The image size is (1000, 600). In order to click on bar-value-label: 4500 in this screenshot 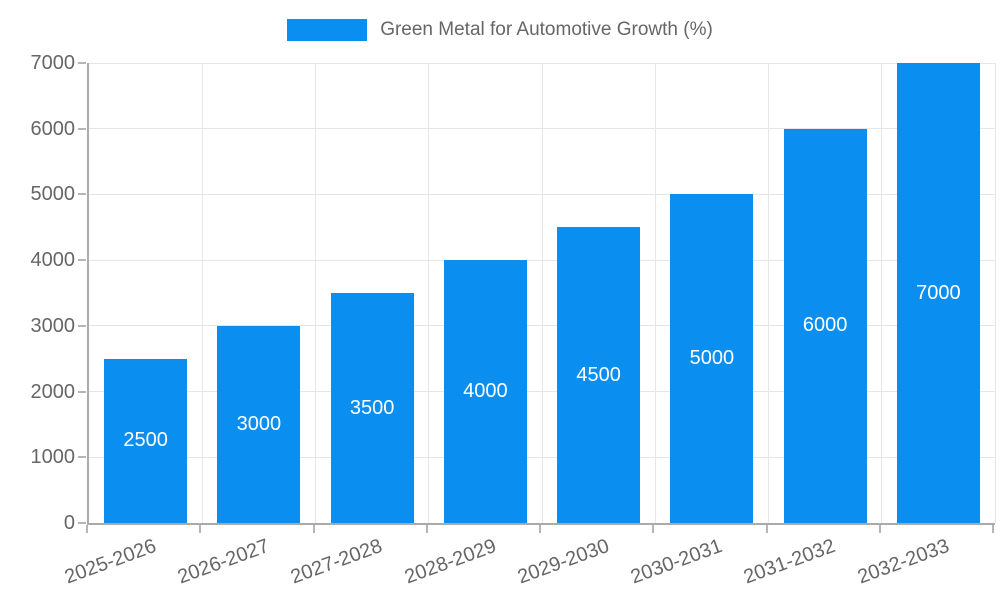, I will do `click(598, 374)`.